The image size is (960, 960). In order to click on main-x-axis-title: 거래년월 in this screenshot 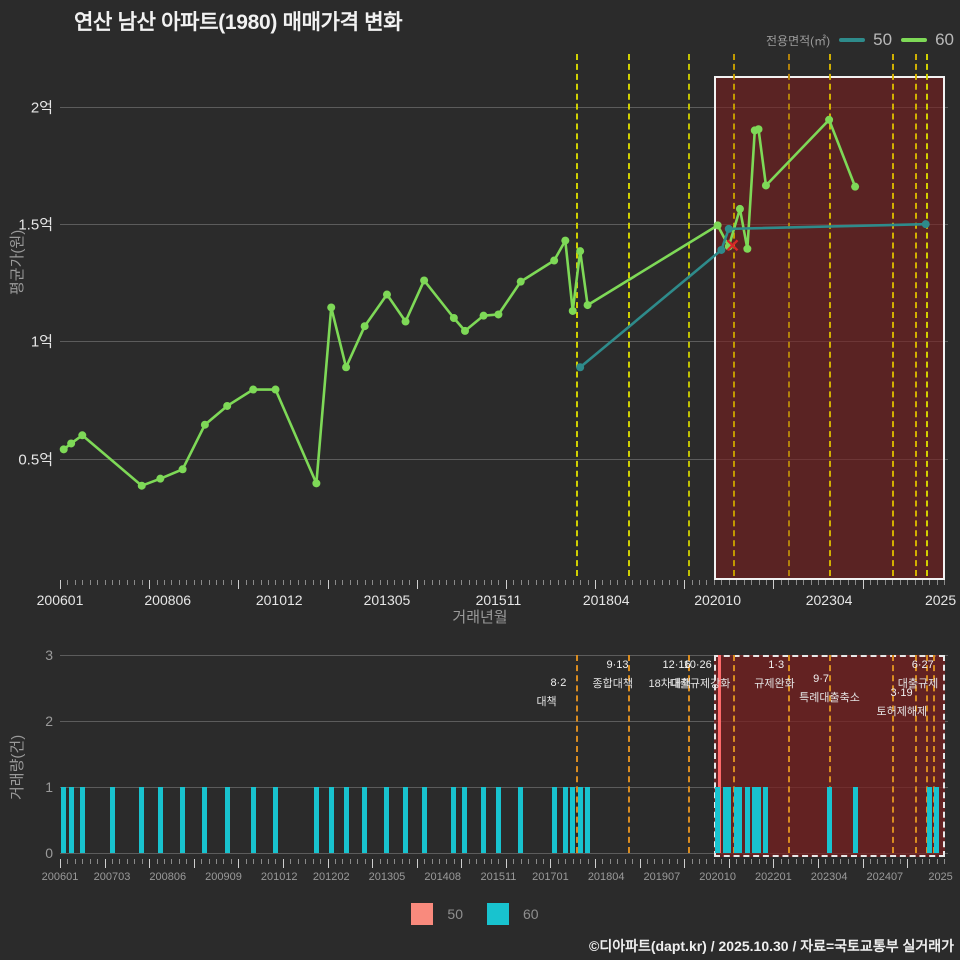, I will do `click(480, 617)`.